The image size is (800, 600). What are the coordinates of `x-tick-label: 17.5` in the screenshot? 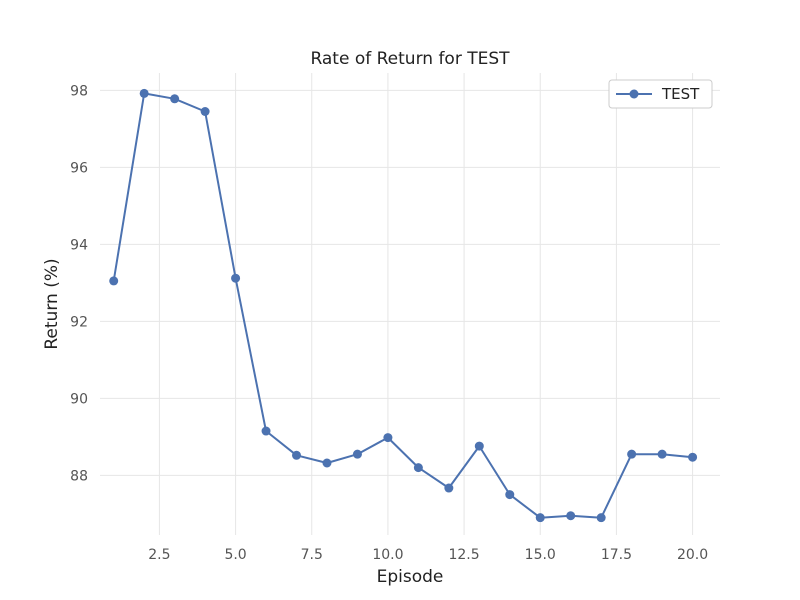 It's located at (616, 555).